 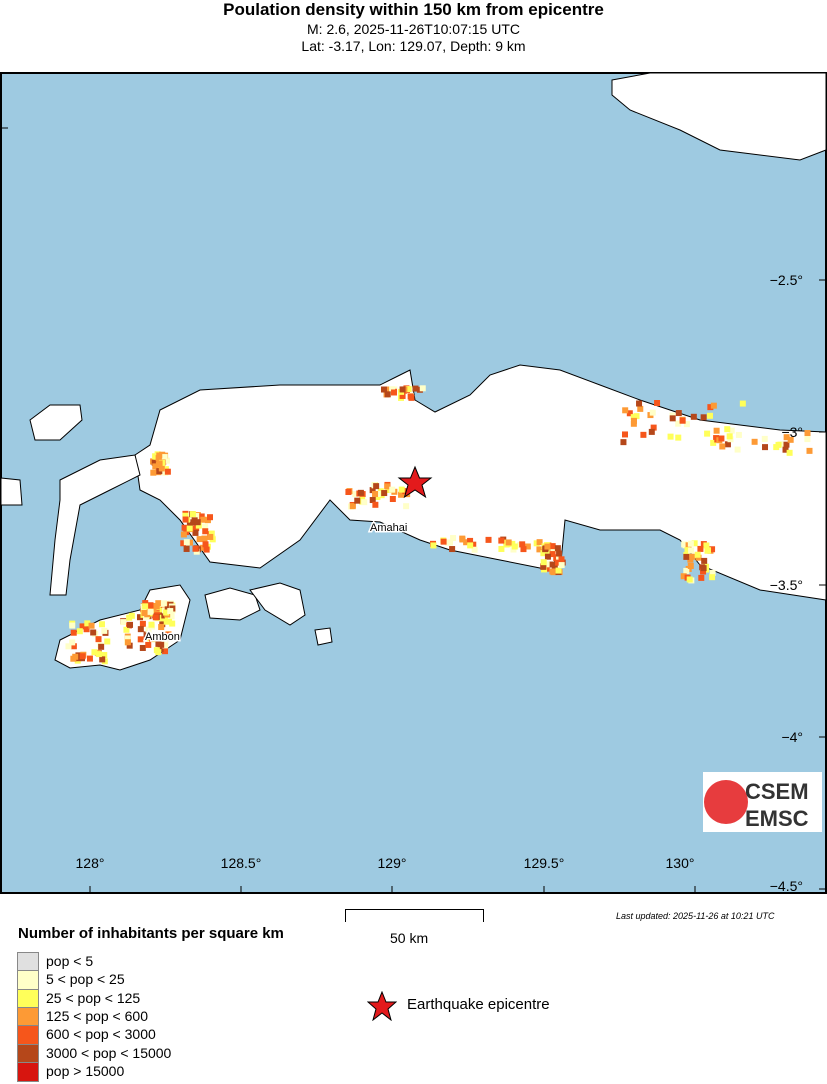 What do you see at coordinates (719, 116) in the screenshot?
I see `misool-island` at bounding box center [719, 116].